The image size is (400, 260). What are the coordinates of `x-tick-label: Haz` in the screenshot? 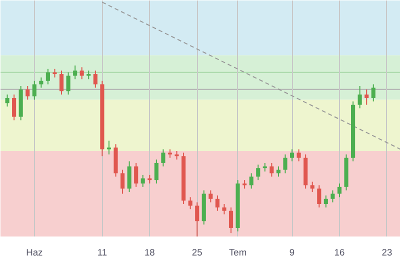 It's located at (35, 253).